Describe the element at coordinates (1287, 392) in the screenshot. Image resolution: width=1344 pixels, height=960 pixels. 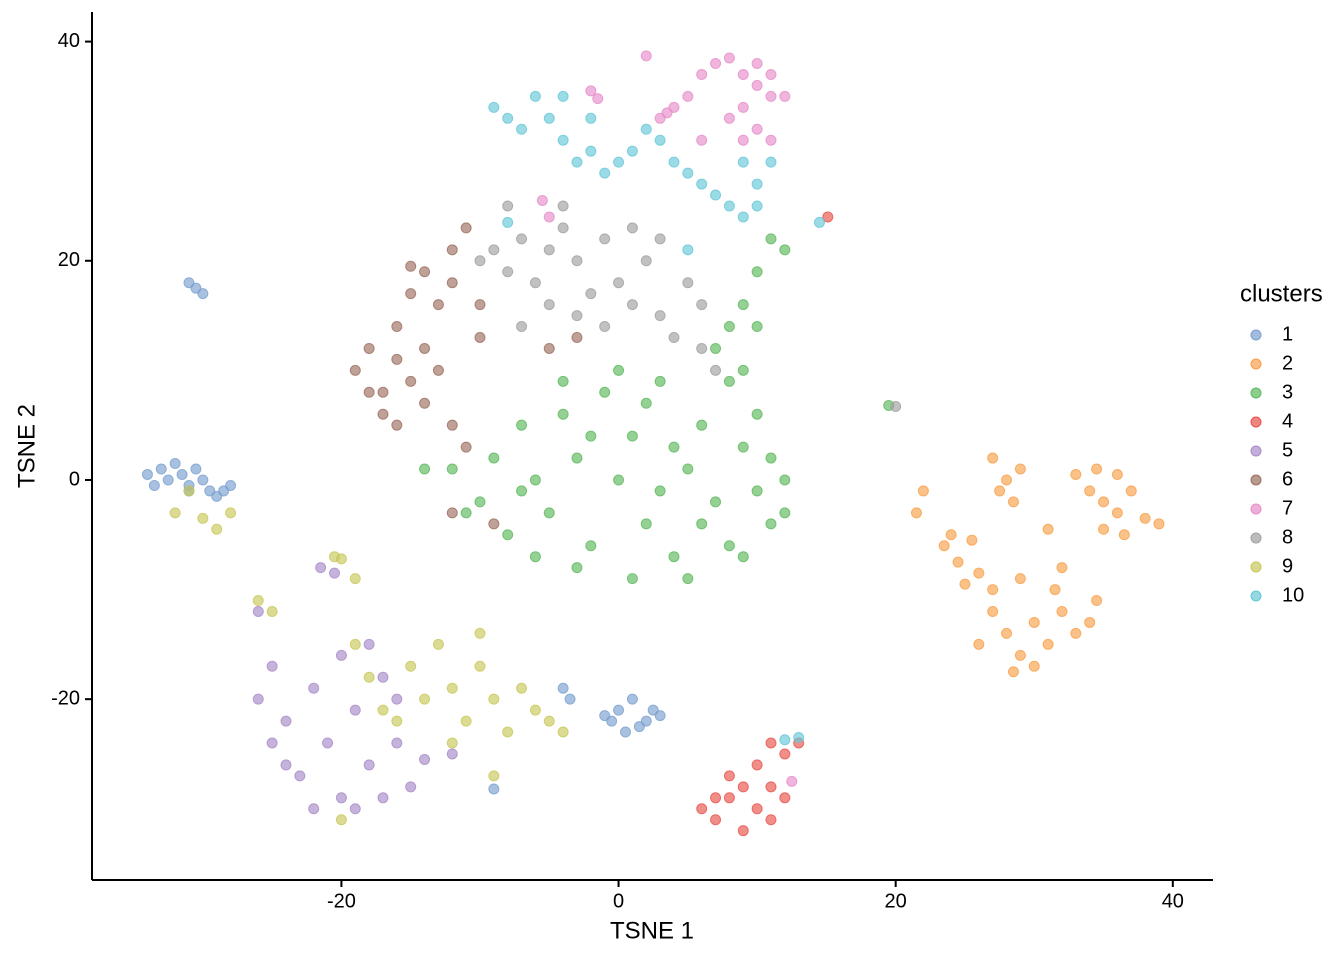
I see `legend-label: 3` at that location.